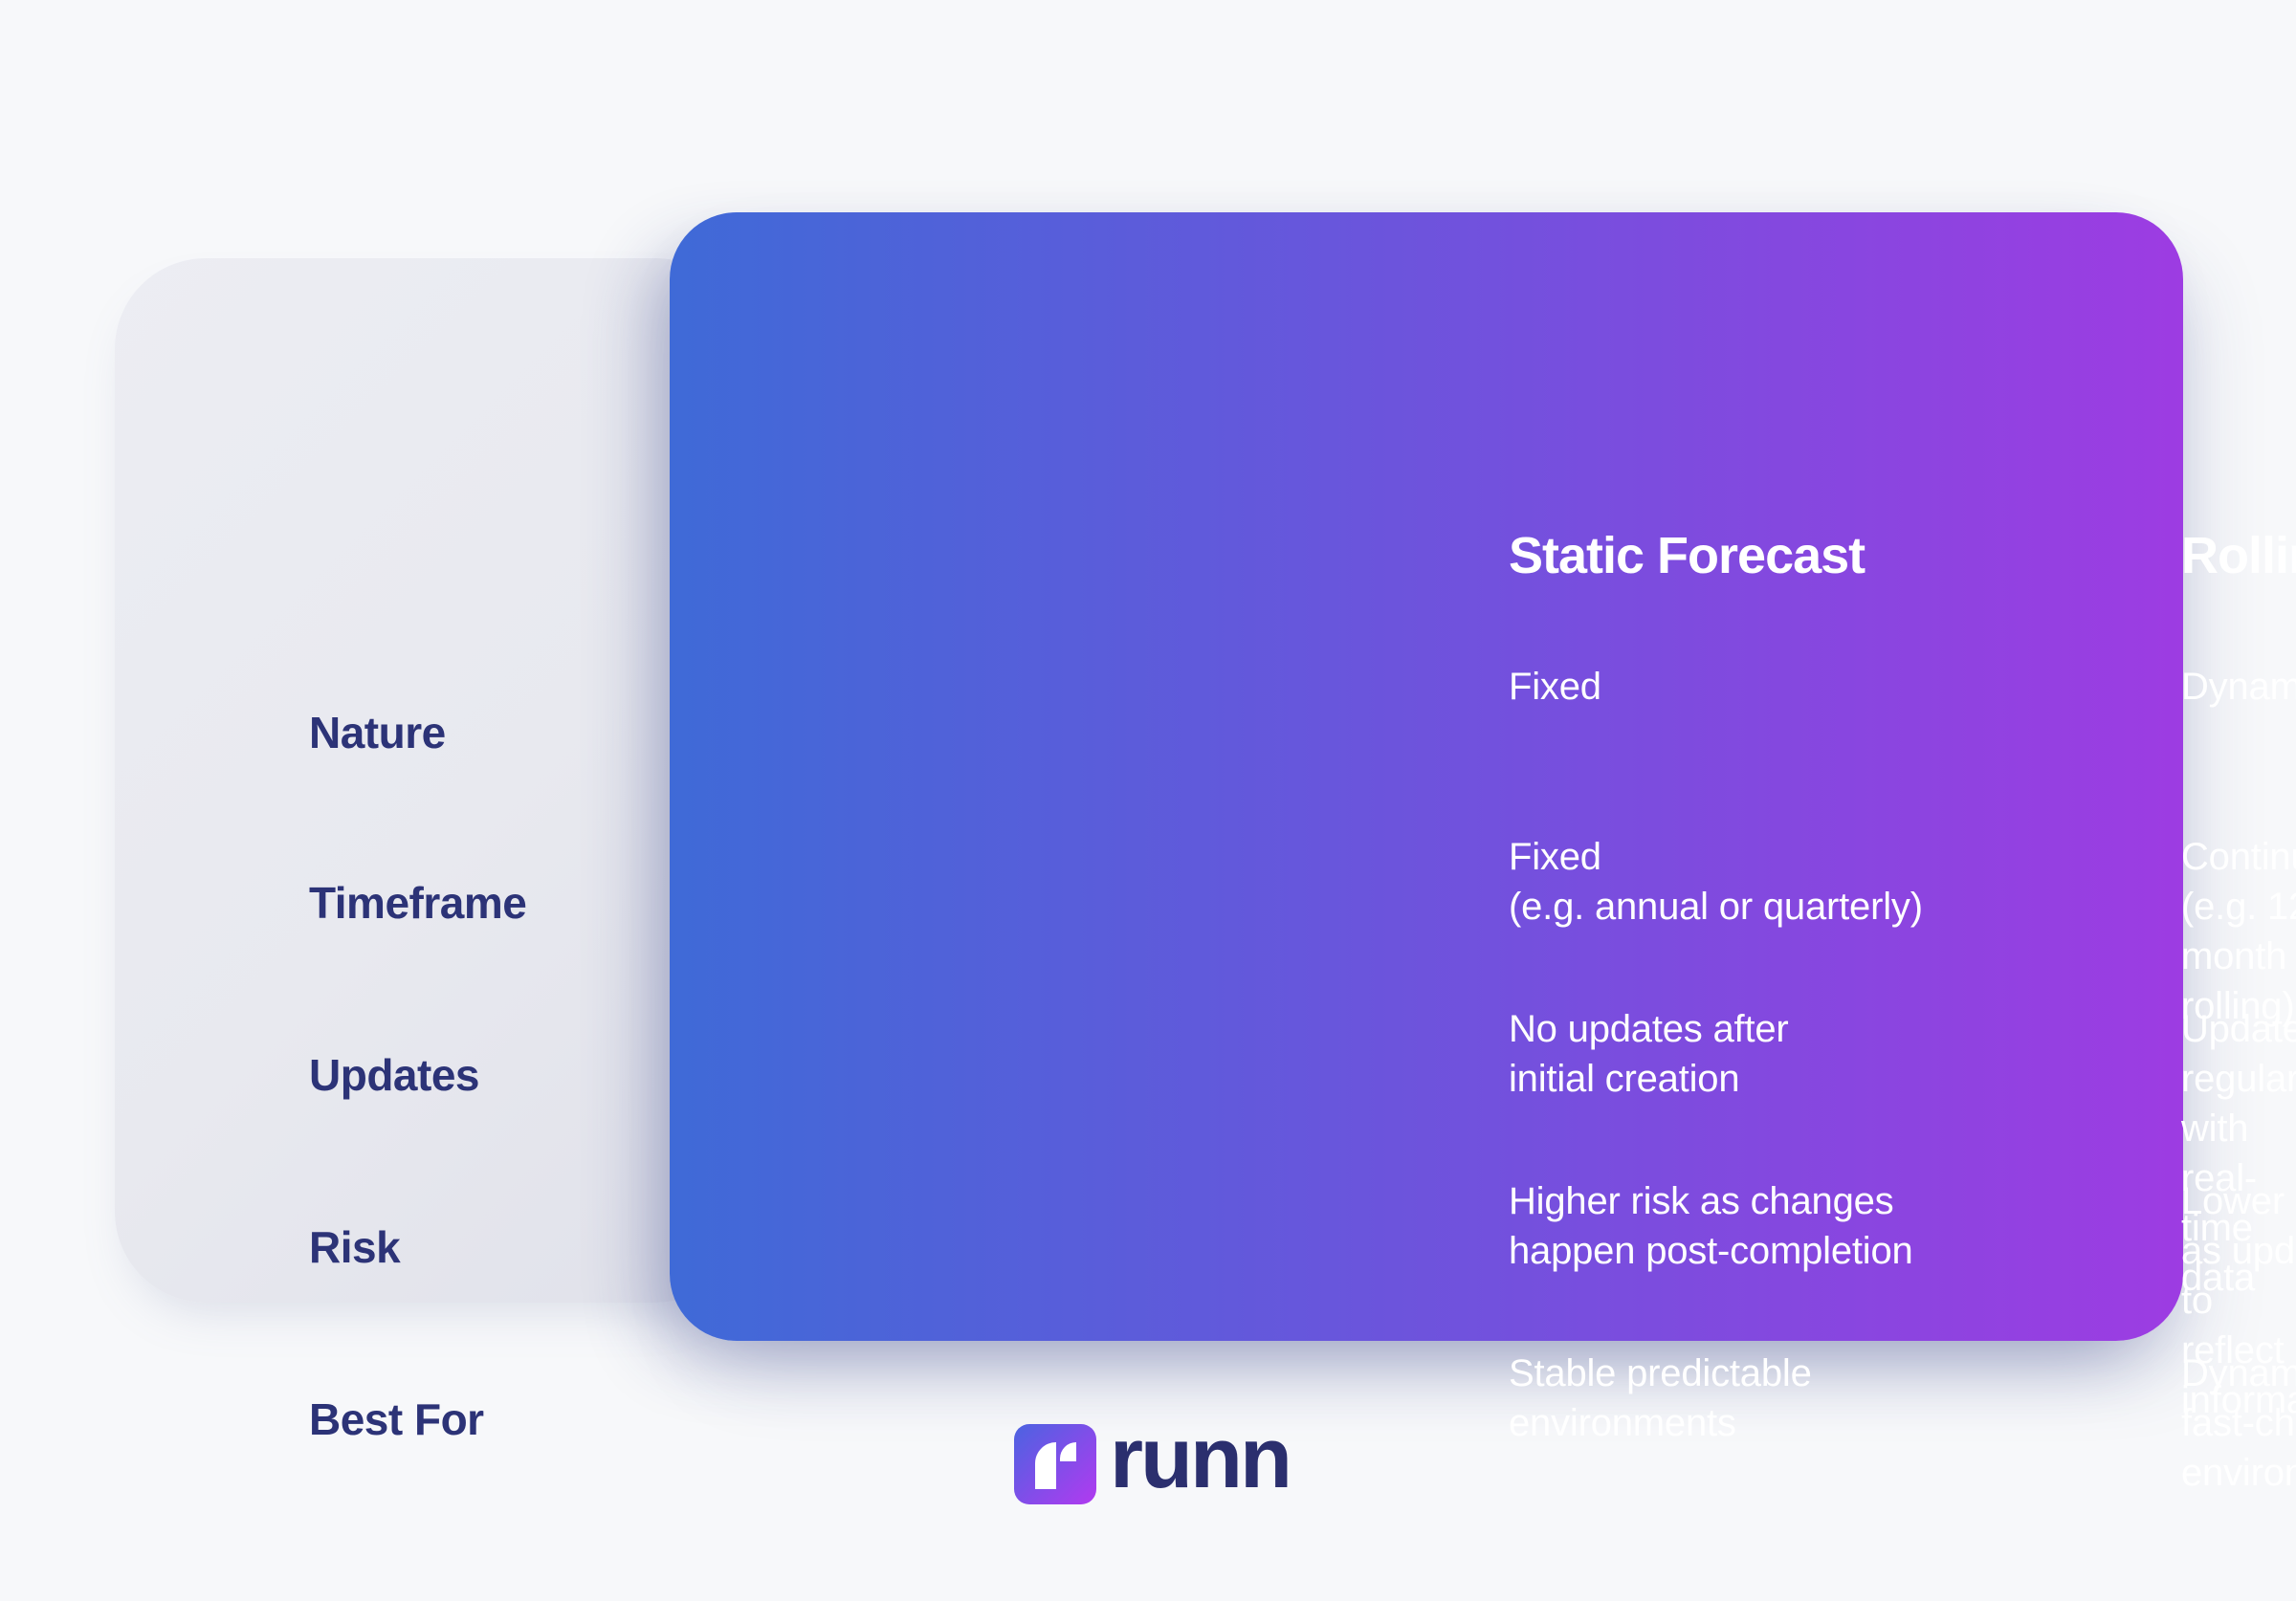 This screenshot has width=2296, height=1601. Describe the element at coordinates (1716, 882) in the screenshot. I see `cell-static-timeframe: Fixed (e.g. annual or quarterly)` at that location.